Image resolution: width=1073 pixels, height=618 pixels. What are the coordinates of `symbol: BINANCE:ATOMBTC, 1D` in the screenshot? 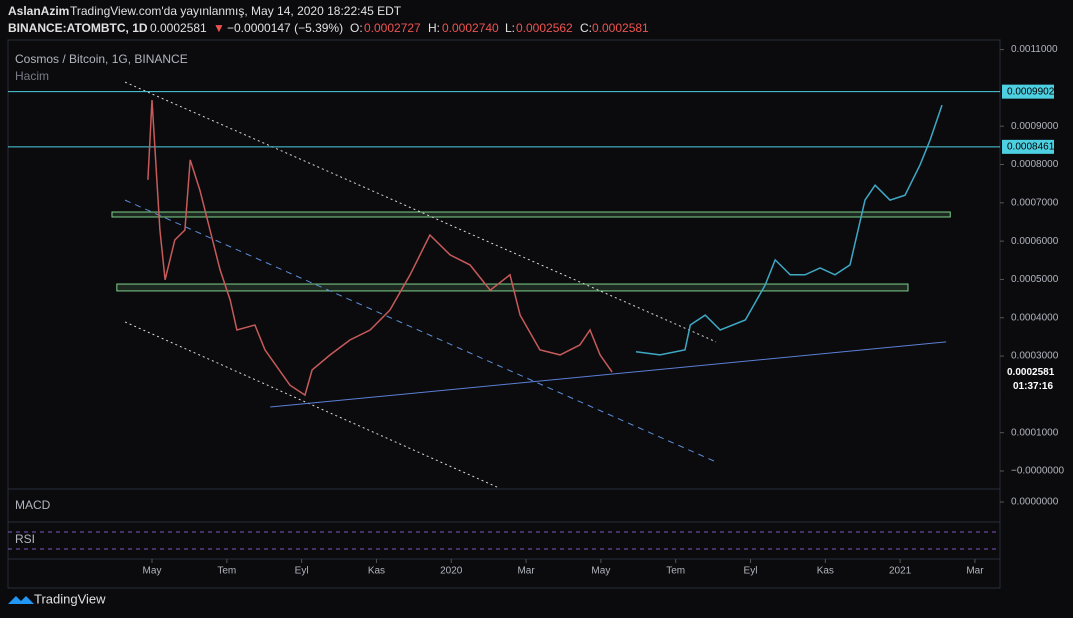 It's located at (78, 28).